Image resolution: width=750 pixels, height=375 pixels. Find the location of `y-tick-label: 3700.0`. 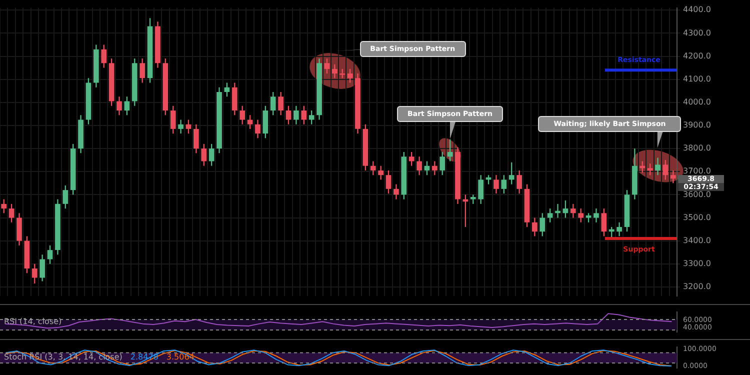

y-tick-label: 3700.0 is located at coordinates (697, 171).